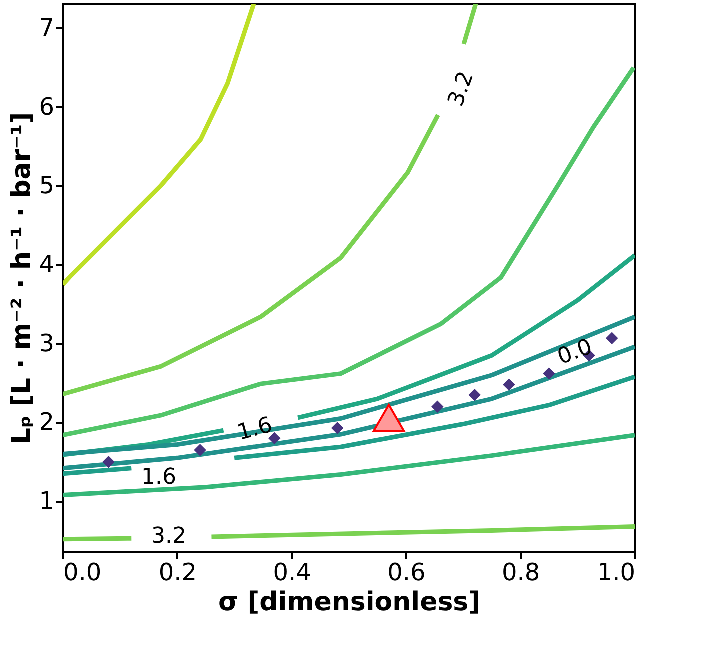 Image resolution: width=703 pixels, height=649 pixels. What do you see at coordinates (292, 572) in the screenshot?
I see `x-tick-label: 0.4` at bounding box center [292, 572].